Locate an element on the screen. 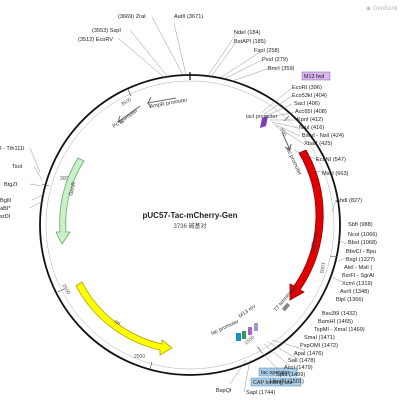 The height and width of the screenshot is (400, 400). site-sphi: SphI (1499) is located at coordinates (290, 375).